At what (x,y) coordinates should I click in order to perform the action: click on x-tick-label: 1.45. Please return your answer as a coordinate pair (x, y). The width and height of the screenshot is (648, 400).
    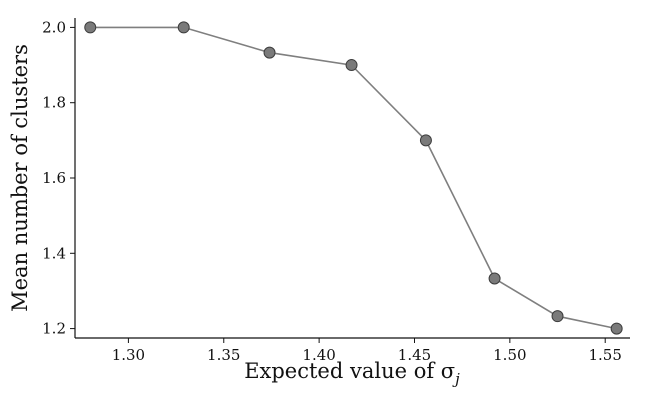
    Looking at the image, I should click on (414, 355).